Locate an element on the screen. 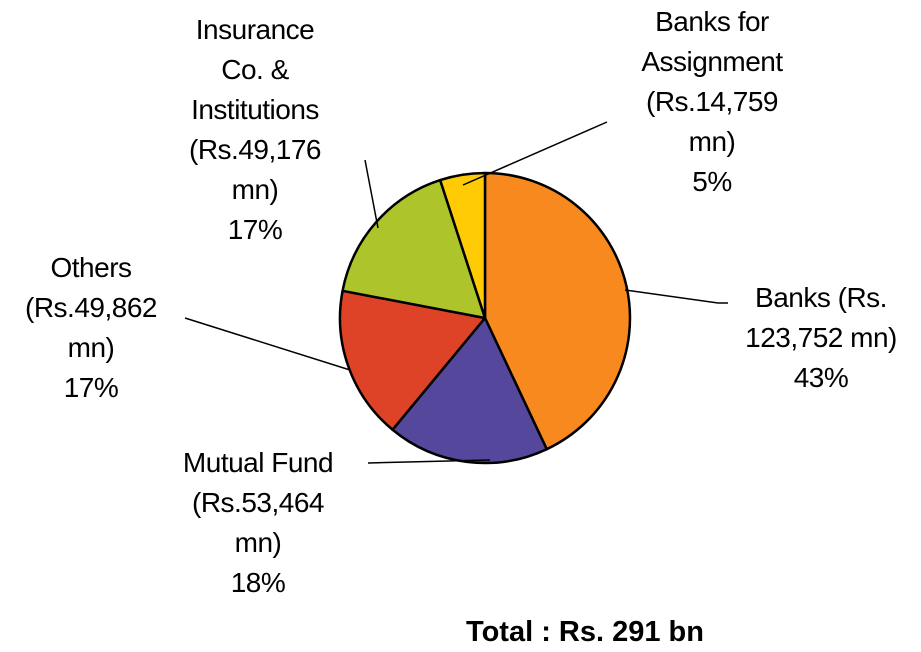  slice-label: Banks (Rs. 123,752 mn) 43% is located at coordinates (821, 338).